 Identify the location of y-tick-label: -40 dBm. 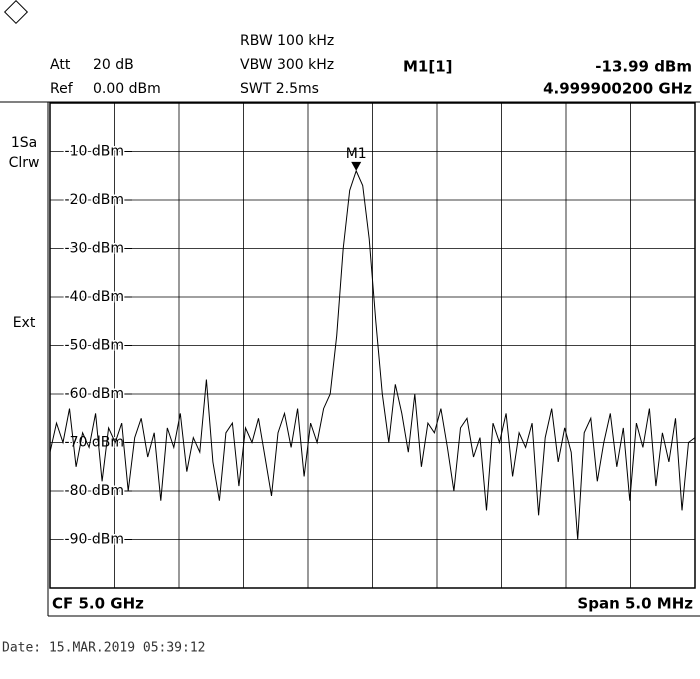
(94, 297).